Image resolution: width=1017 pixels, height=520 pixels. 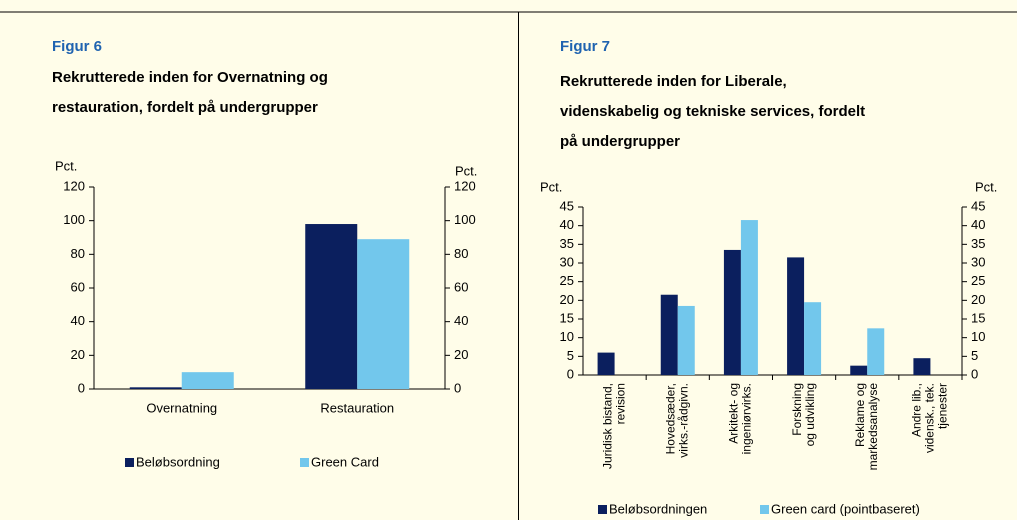 What do you see at coordinates (185, 107) in the screenshot?
I see `chart-title: restauration, fordelt på undergrupper` at bounding box center [185, 107].